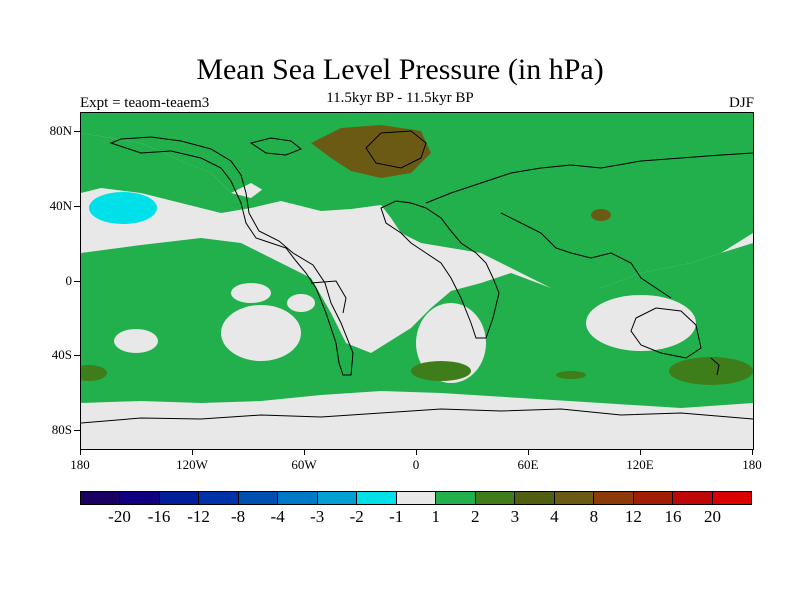 The image size is (800, 600). Describe the element at coordinates (528, 464) in the screenshot. I see `lon-label-60e: 60E` at that location.